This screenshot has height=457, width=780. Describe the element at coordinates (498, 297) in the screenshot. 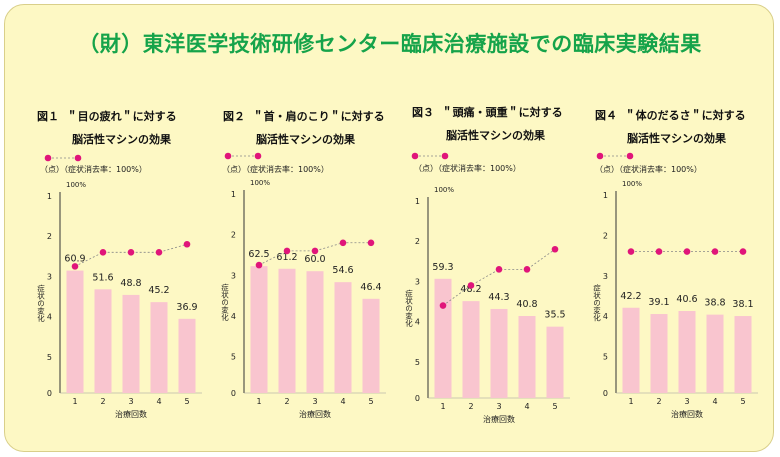

I see `bar-value-label: 44.3` at that location.